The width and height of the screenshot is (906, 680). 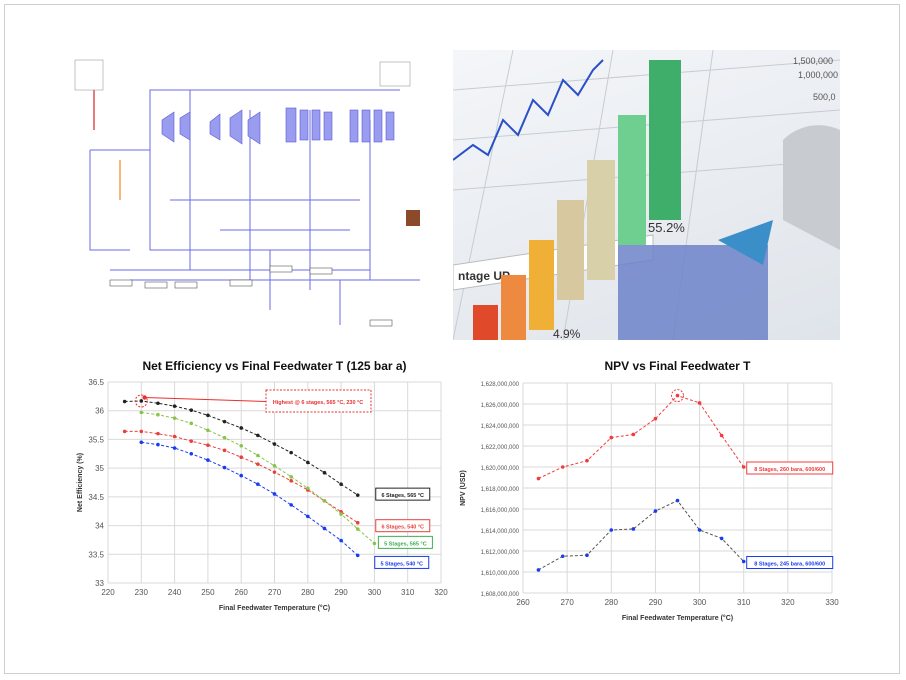 I want to click on x-tick-label: 310, so click(x=744, y=602).